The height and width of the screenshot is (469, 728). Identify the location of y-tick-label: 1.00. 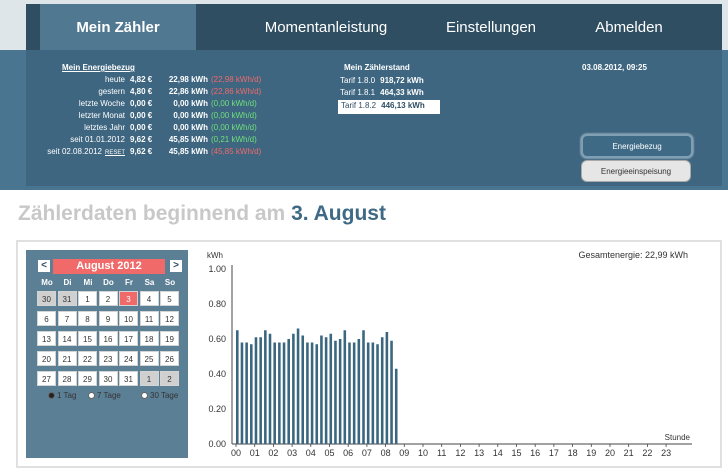
(217, 269).